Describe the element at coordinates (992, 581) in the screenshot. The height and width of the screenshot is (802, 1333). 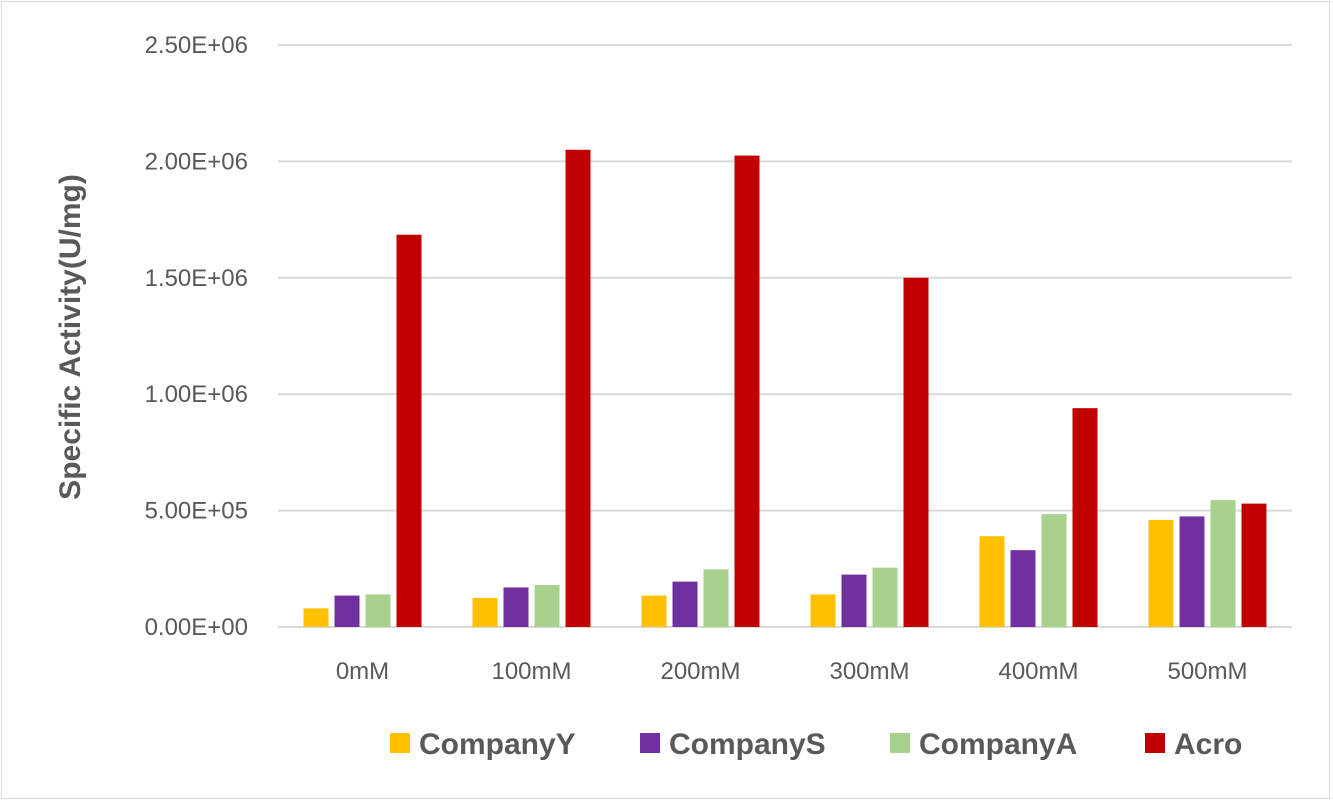
I see `bar-companyy-400mm` at that location.